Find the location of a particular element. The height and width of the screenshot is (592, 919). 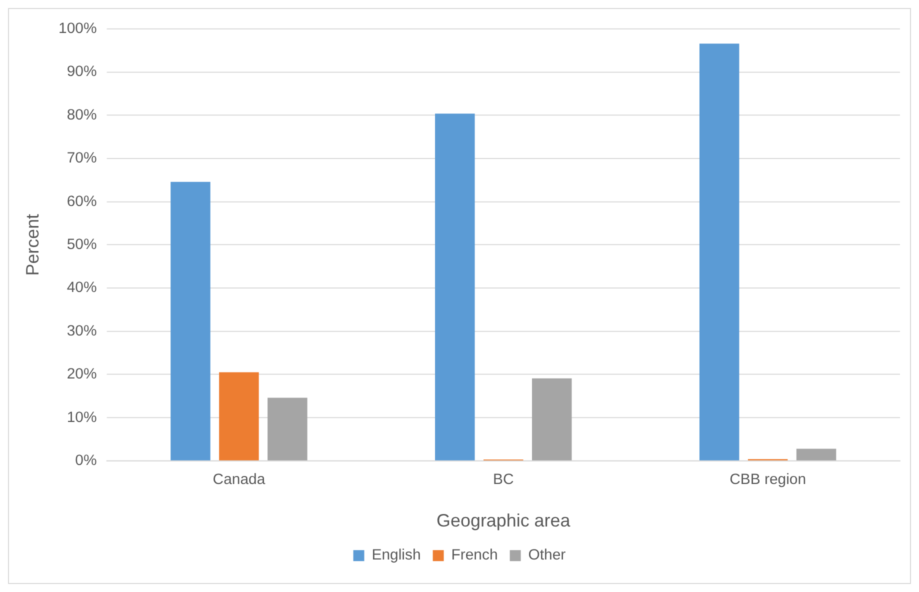

y-tick-label: 20% is located at coordinates (81, 374).